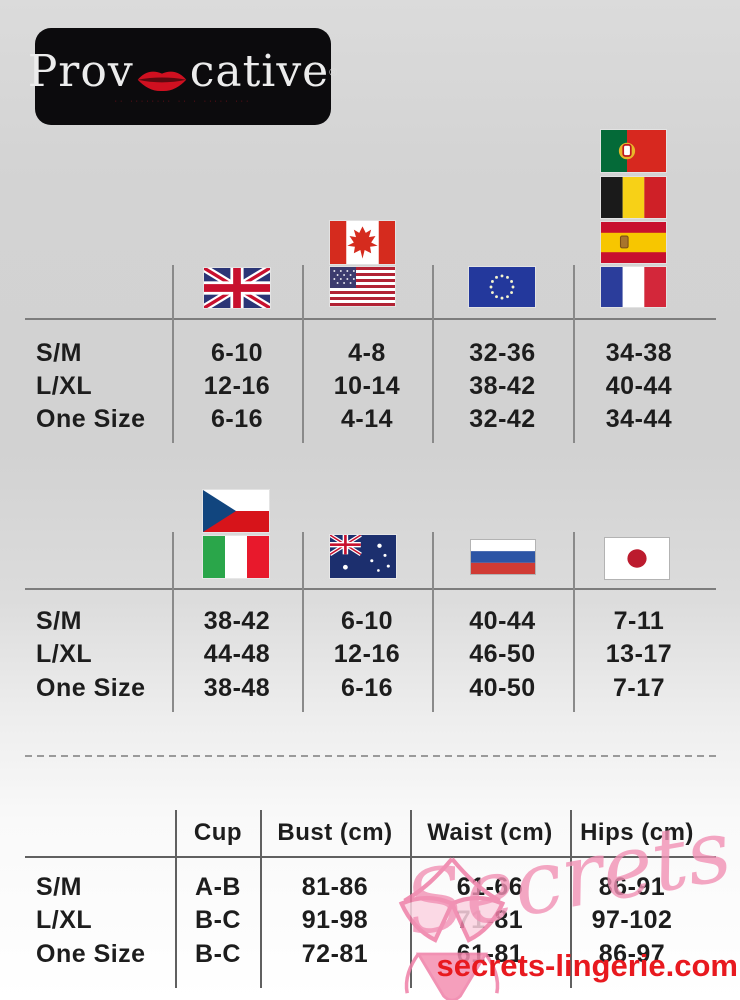 The height and width of the screenshot is (1000, 740). I want to click on belgium-flag-icon, so click(633, 197).